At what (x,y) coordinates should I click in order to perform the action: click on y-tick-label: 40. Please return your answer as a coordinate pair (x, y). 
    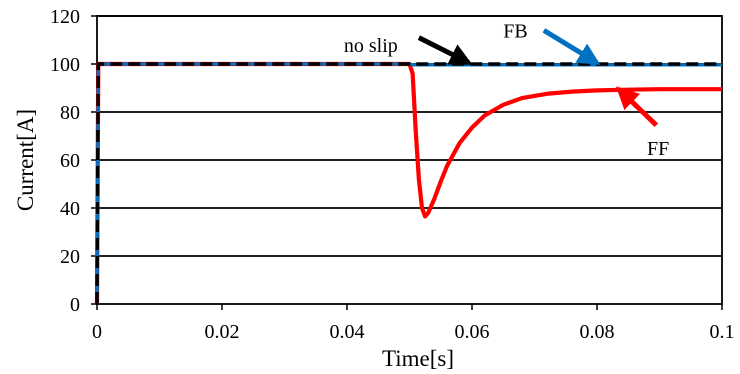
    Looking at the image, I should click on (70, 209).